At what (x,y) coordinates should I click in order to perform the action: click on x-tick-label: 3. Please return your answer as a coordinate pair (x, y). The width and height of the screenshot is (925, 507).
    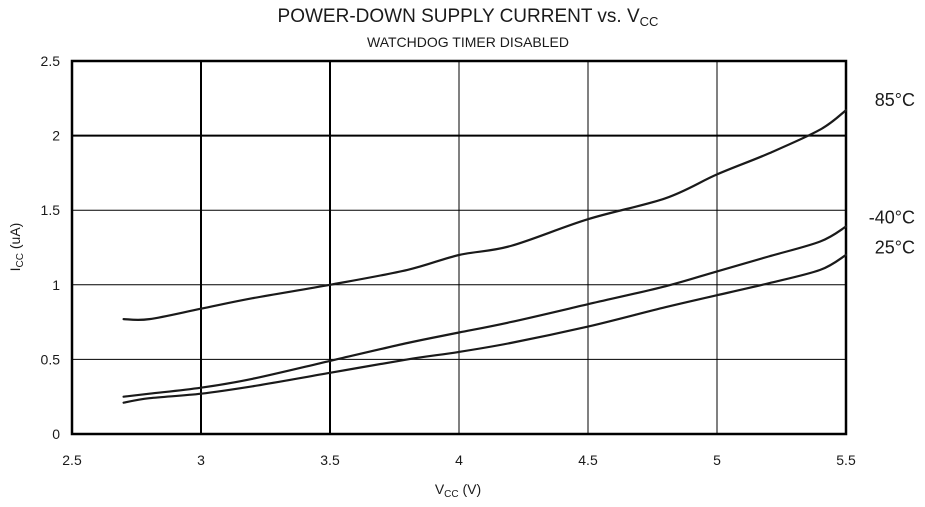
    Looking at the image, I should click on (201, 460).